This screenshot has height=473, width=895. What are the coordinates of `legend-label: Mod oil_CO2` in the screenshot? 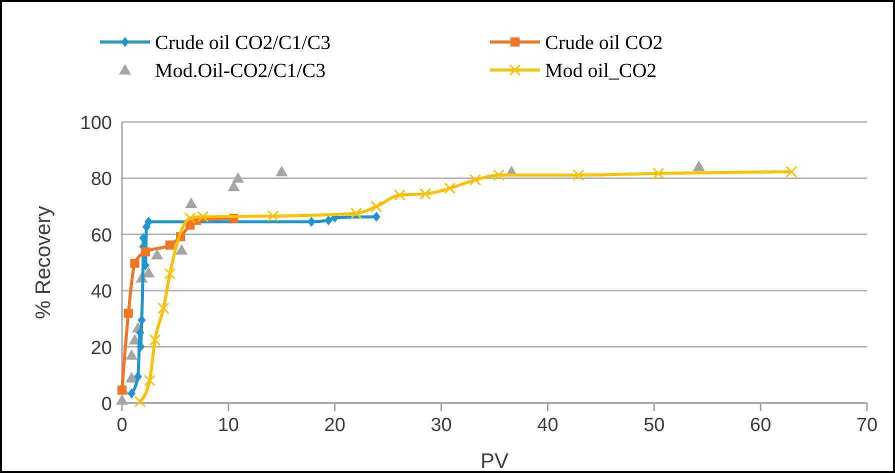 It's located at (601, 71).